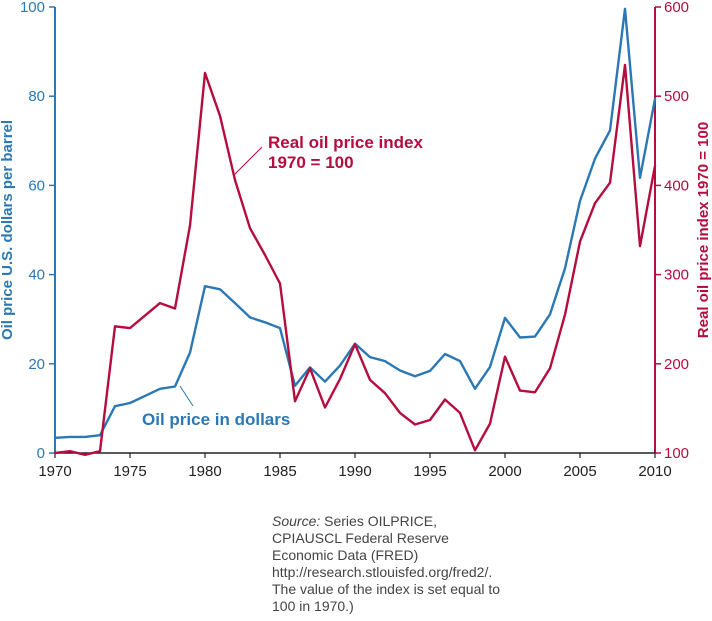 The width and height of the screenshot is (712, 621). Describe the element at coordinates (676, 275) in the screenshot. I see `y-right-tick-label: 300` at that location.